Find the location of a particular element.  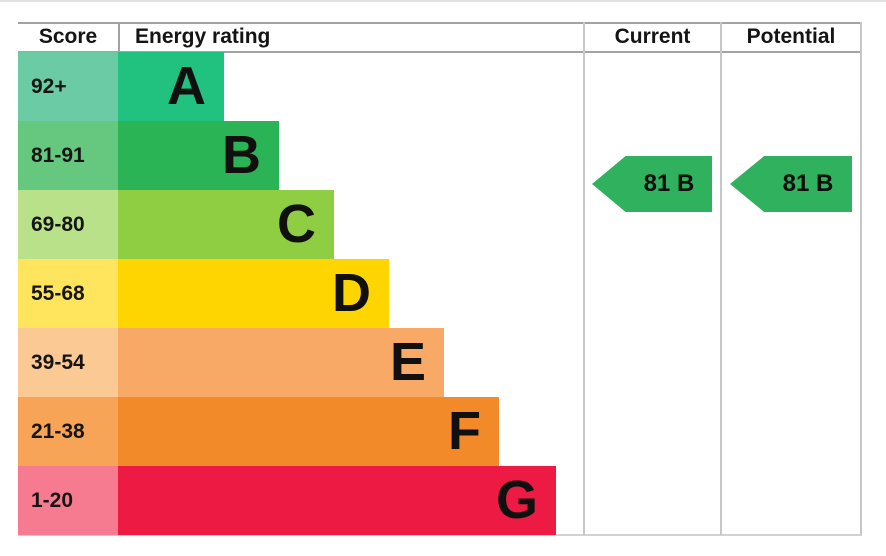

score-column-header: Score is located at coordinates (68, 36).